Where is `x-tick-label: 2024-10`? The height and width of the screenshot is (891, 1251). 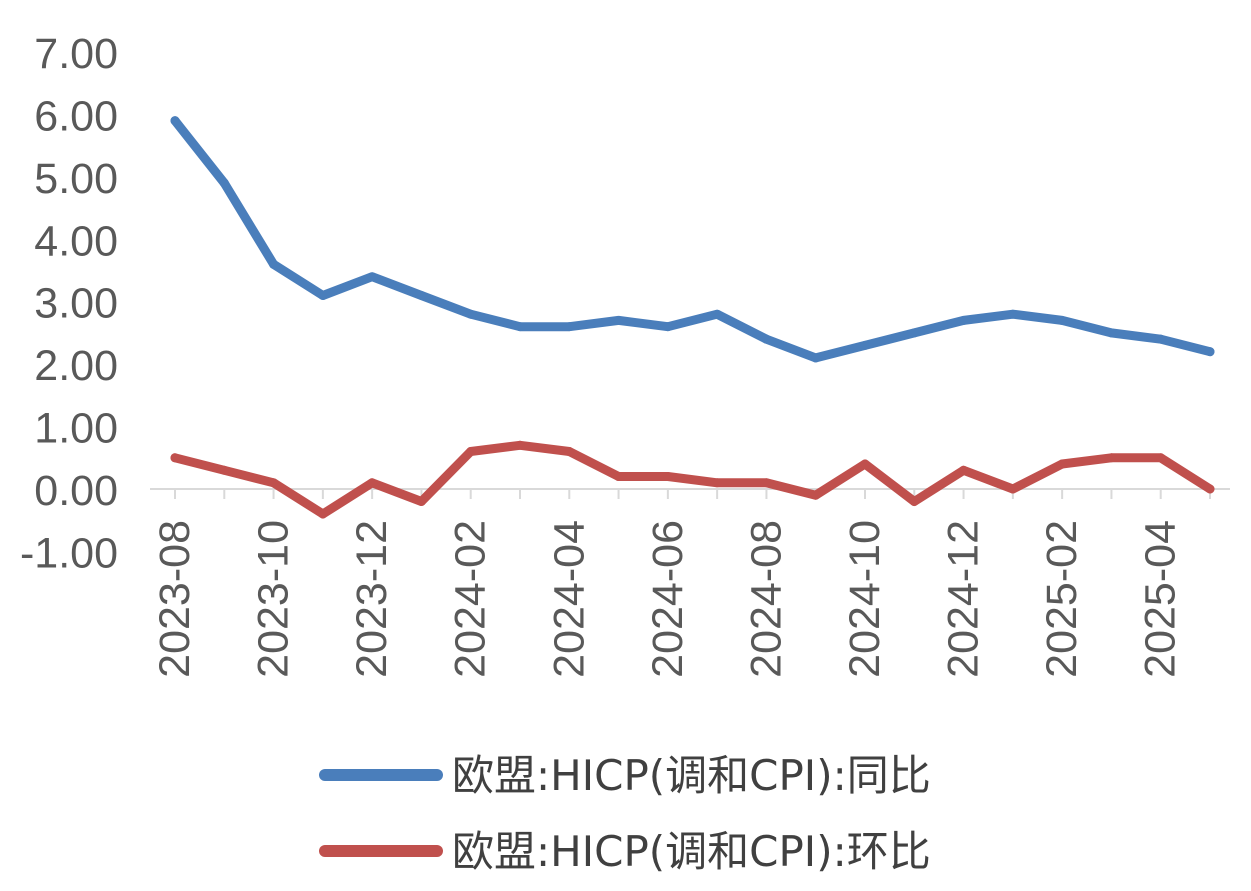 x-tick-label: 2024-10 is located at coordinates (865, 599).